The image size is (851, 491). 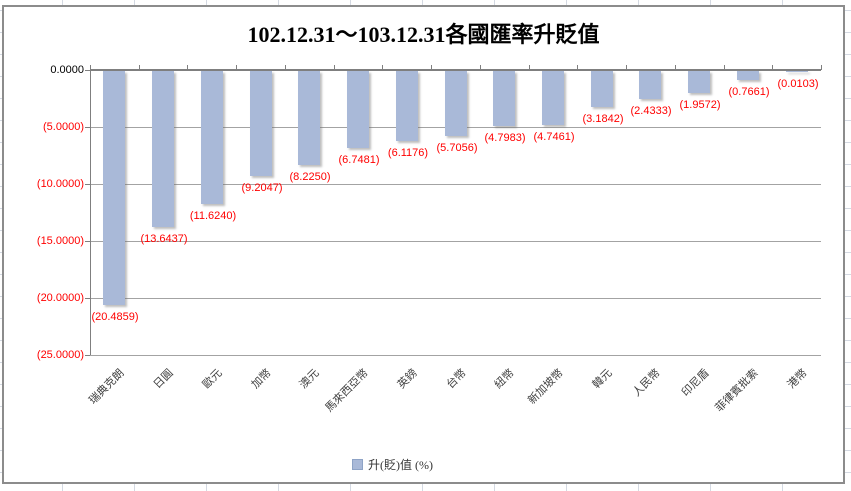 I want to click on y-tick-label: (20.0000), so click(x=60, y=298).